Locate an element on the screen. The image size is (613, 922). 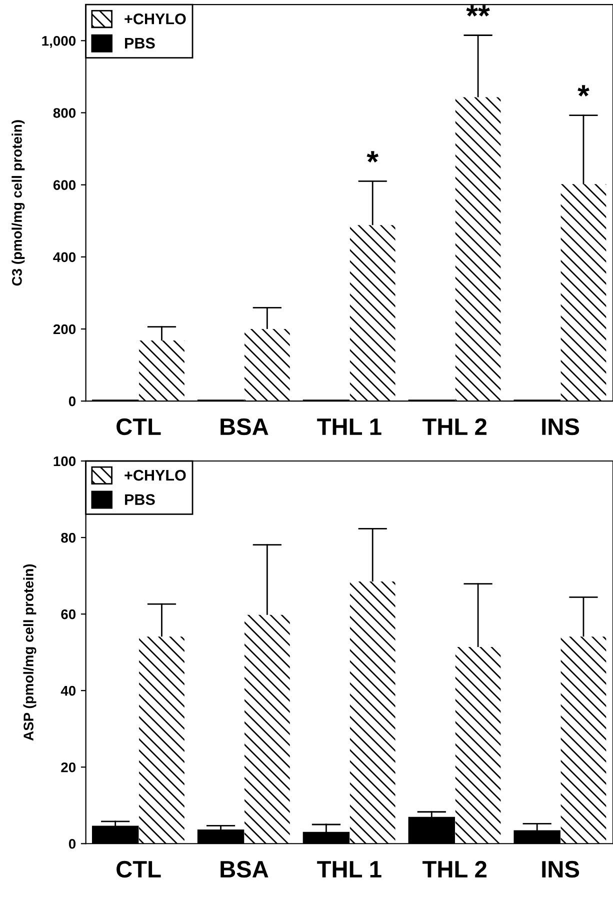
y-tick-label: 800 is located at coordinates (64, 113).